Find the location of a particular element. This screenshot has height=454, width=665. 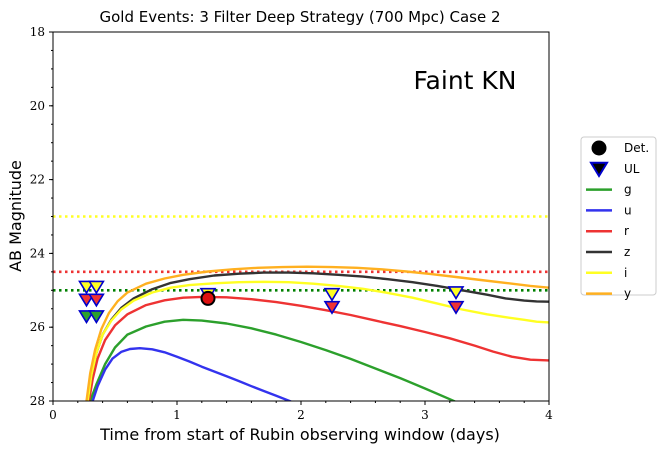

legend-label: u is located at coordinates (628, 210).